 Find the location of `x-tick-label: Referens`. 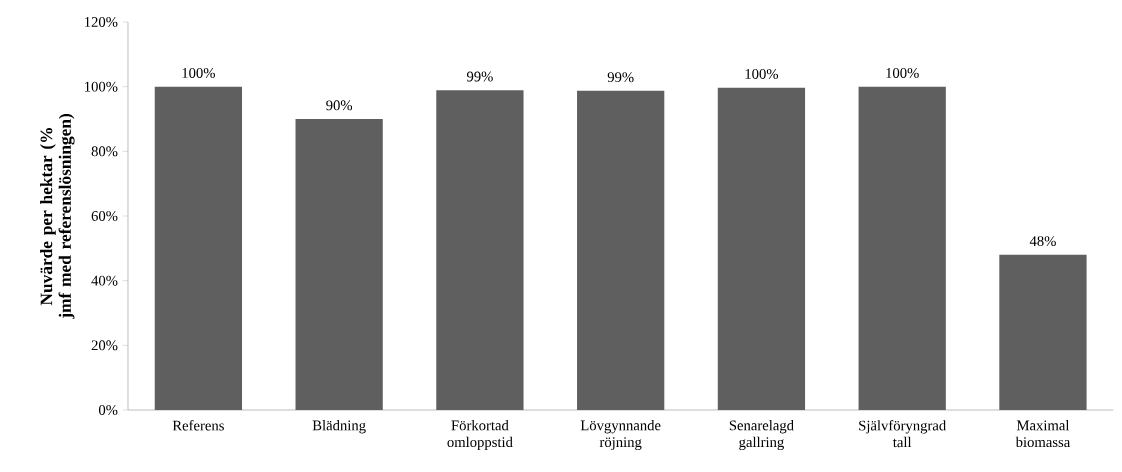

x-tick-label: Referens is located at coordinates (198, 425).